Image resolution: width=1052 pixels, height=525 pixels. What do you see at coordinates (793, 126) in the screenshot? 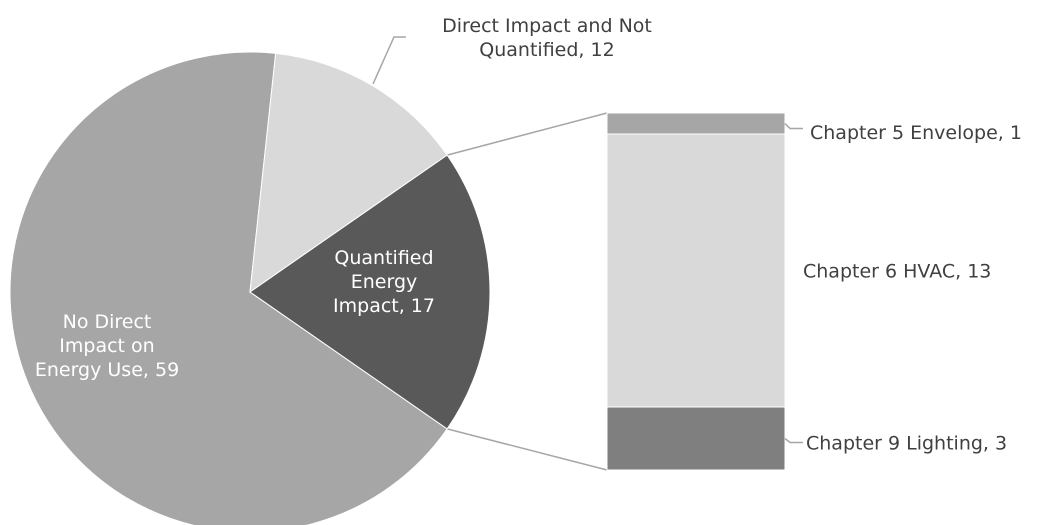
I see `leader-line-chapter-5-envelope` at bounding box center [793, 126].